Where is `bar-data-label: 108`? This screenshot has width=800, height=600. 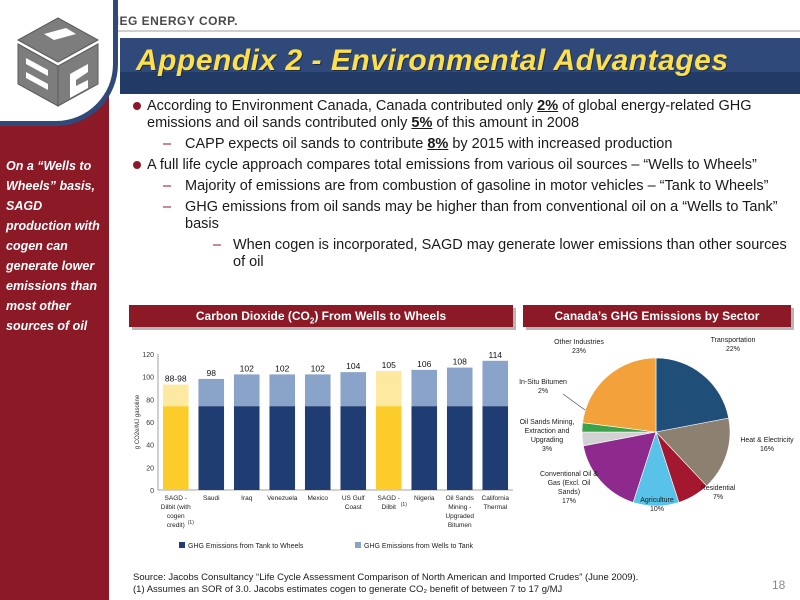
bar-data-label: 108 is located at coordinates (460, 362).